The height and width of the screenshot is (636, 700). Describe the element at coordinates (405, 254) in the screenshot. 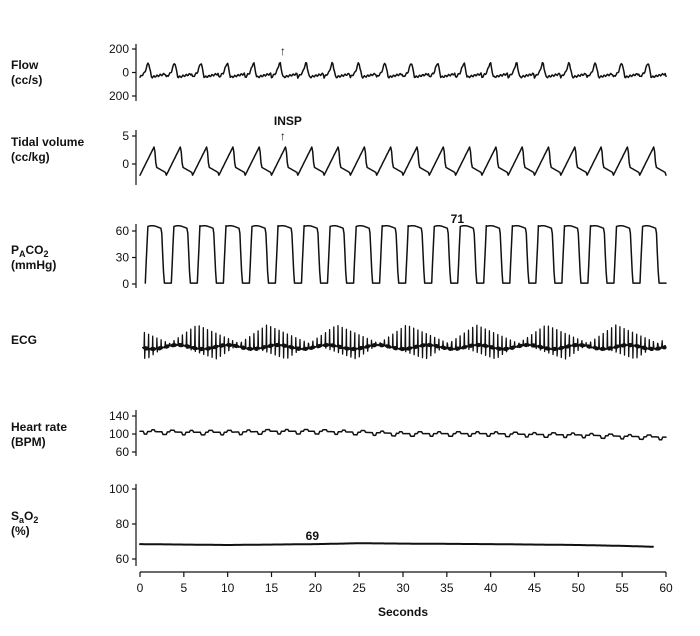

I see `paco2-trace` at that location.